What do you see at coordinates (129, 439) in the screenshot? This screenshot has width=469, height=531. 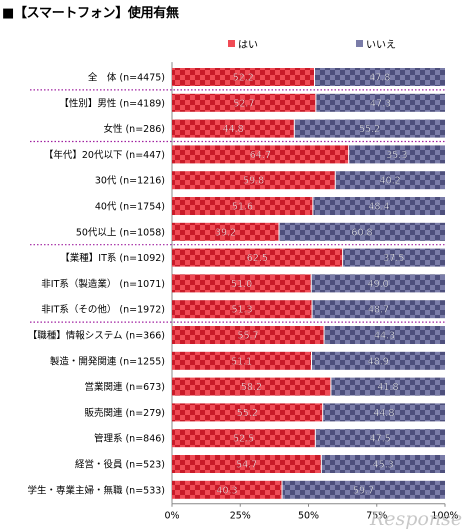 I see `category-label: 管理系 (n=846)` at bounding box center [129, 439].